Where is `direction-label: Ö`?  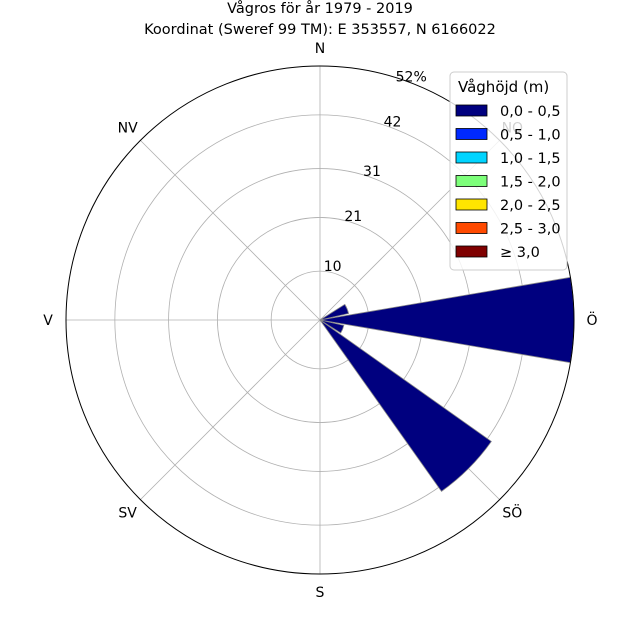
direction-label: Ö is located at coordinates (591, 320).